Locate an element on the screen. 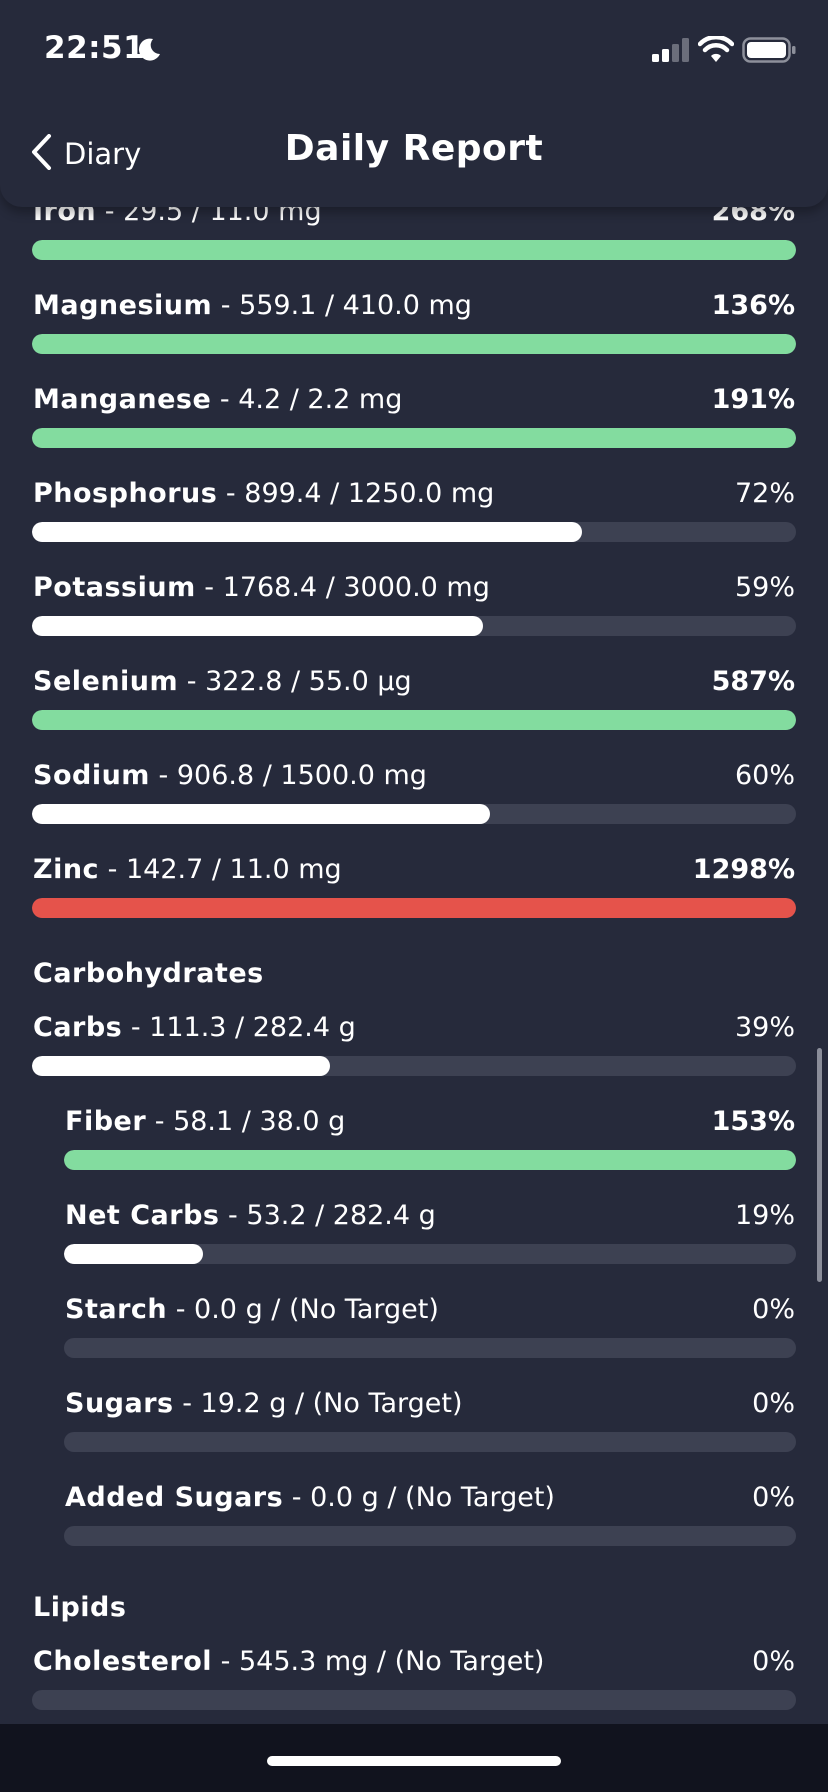  nutrient-label: Potassium - 1768.4 / 3000.0 mg is located at coordinates (261, 588).